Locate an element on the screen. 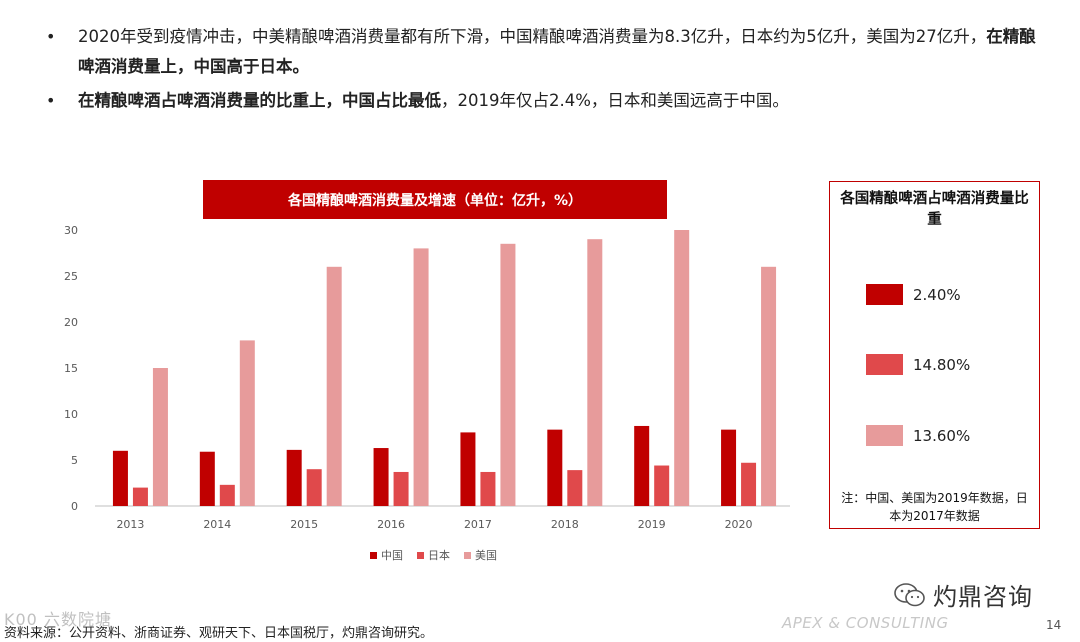 Image resolution: width=1080 pixels, height=642 pixels. legend-item: 中国 is located at coordinates (386, 555).